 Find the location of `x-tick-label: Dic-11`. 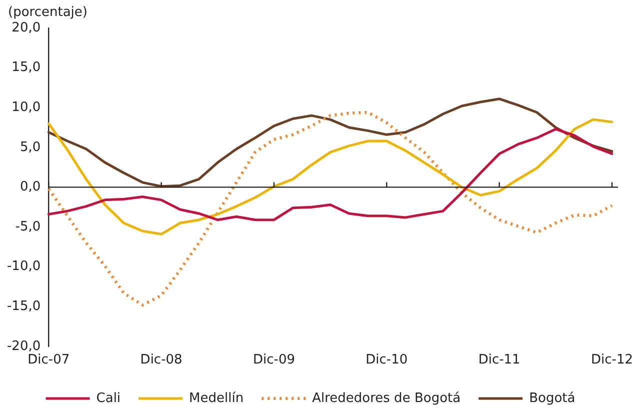

x-tick-label: Dic-11 is located at coordinates (499, 360).